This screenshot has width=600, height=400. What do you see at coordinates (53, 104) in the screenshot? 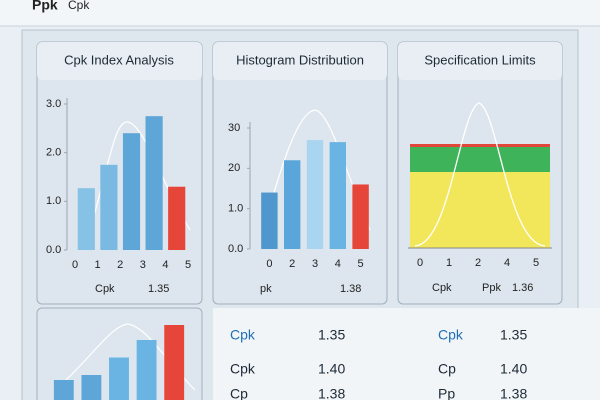
I see `y-tick-label: 3.0` at bounding box center [53, 104].